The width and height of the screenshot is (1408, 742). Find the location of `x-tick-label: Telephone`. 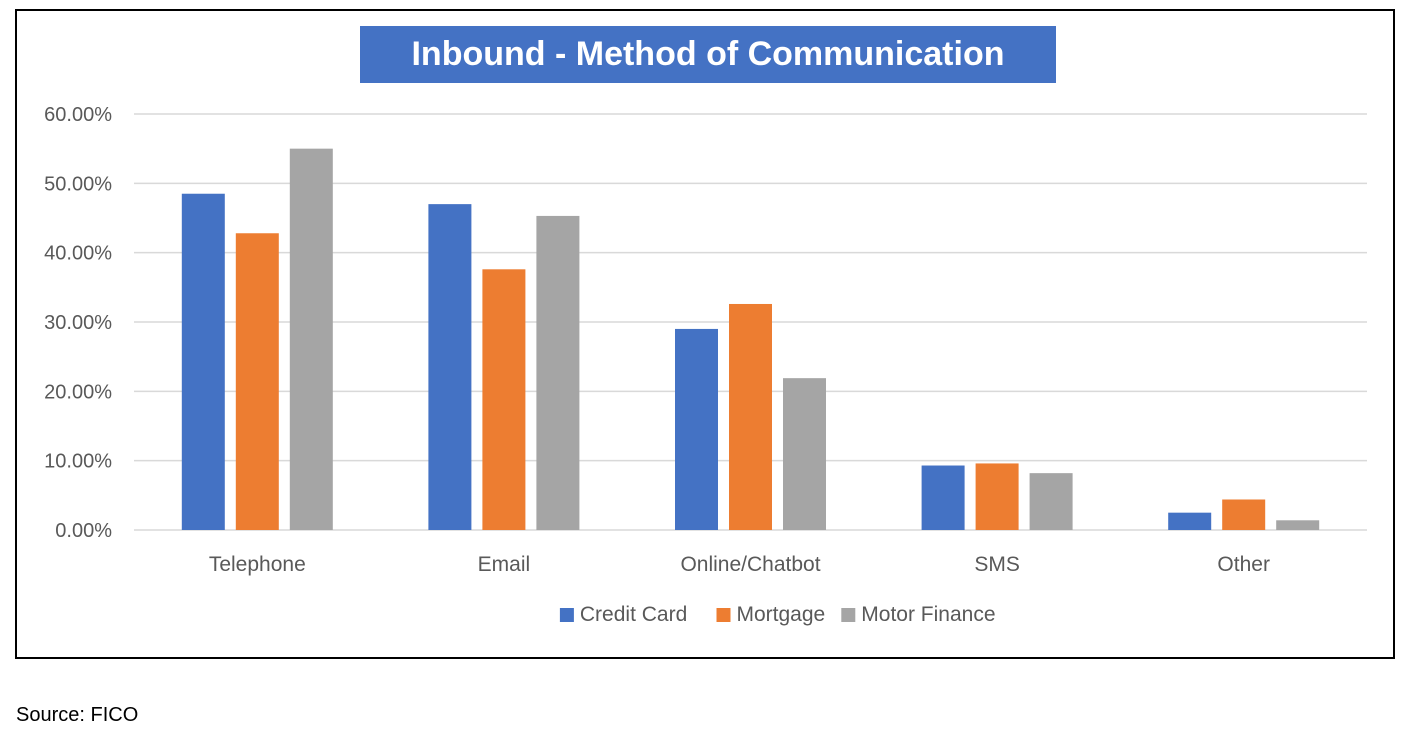

x-tick-label: Telephone is located at coordinates (257, 564).